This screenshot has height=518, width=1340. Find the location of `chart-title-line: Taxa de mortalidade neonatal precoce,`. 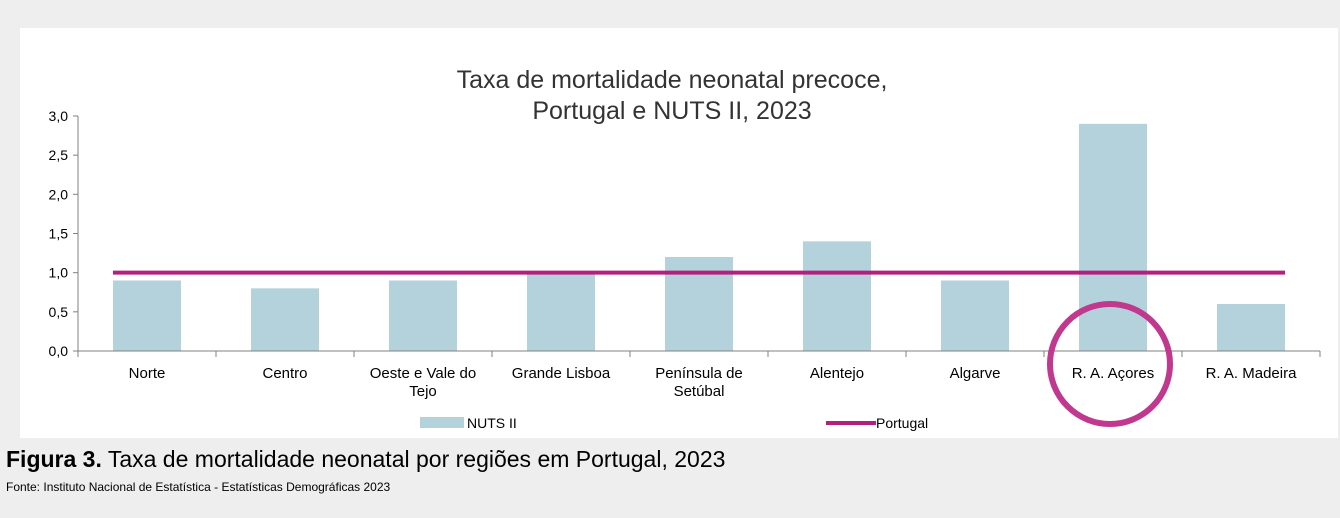

chart-title-line: Taxa de mortalidade neonatal precoce, is located at coordinates (672, 80).